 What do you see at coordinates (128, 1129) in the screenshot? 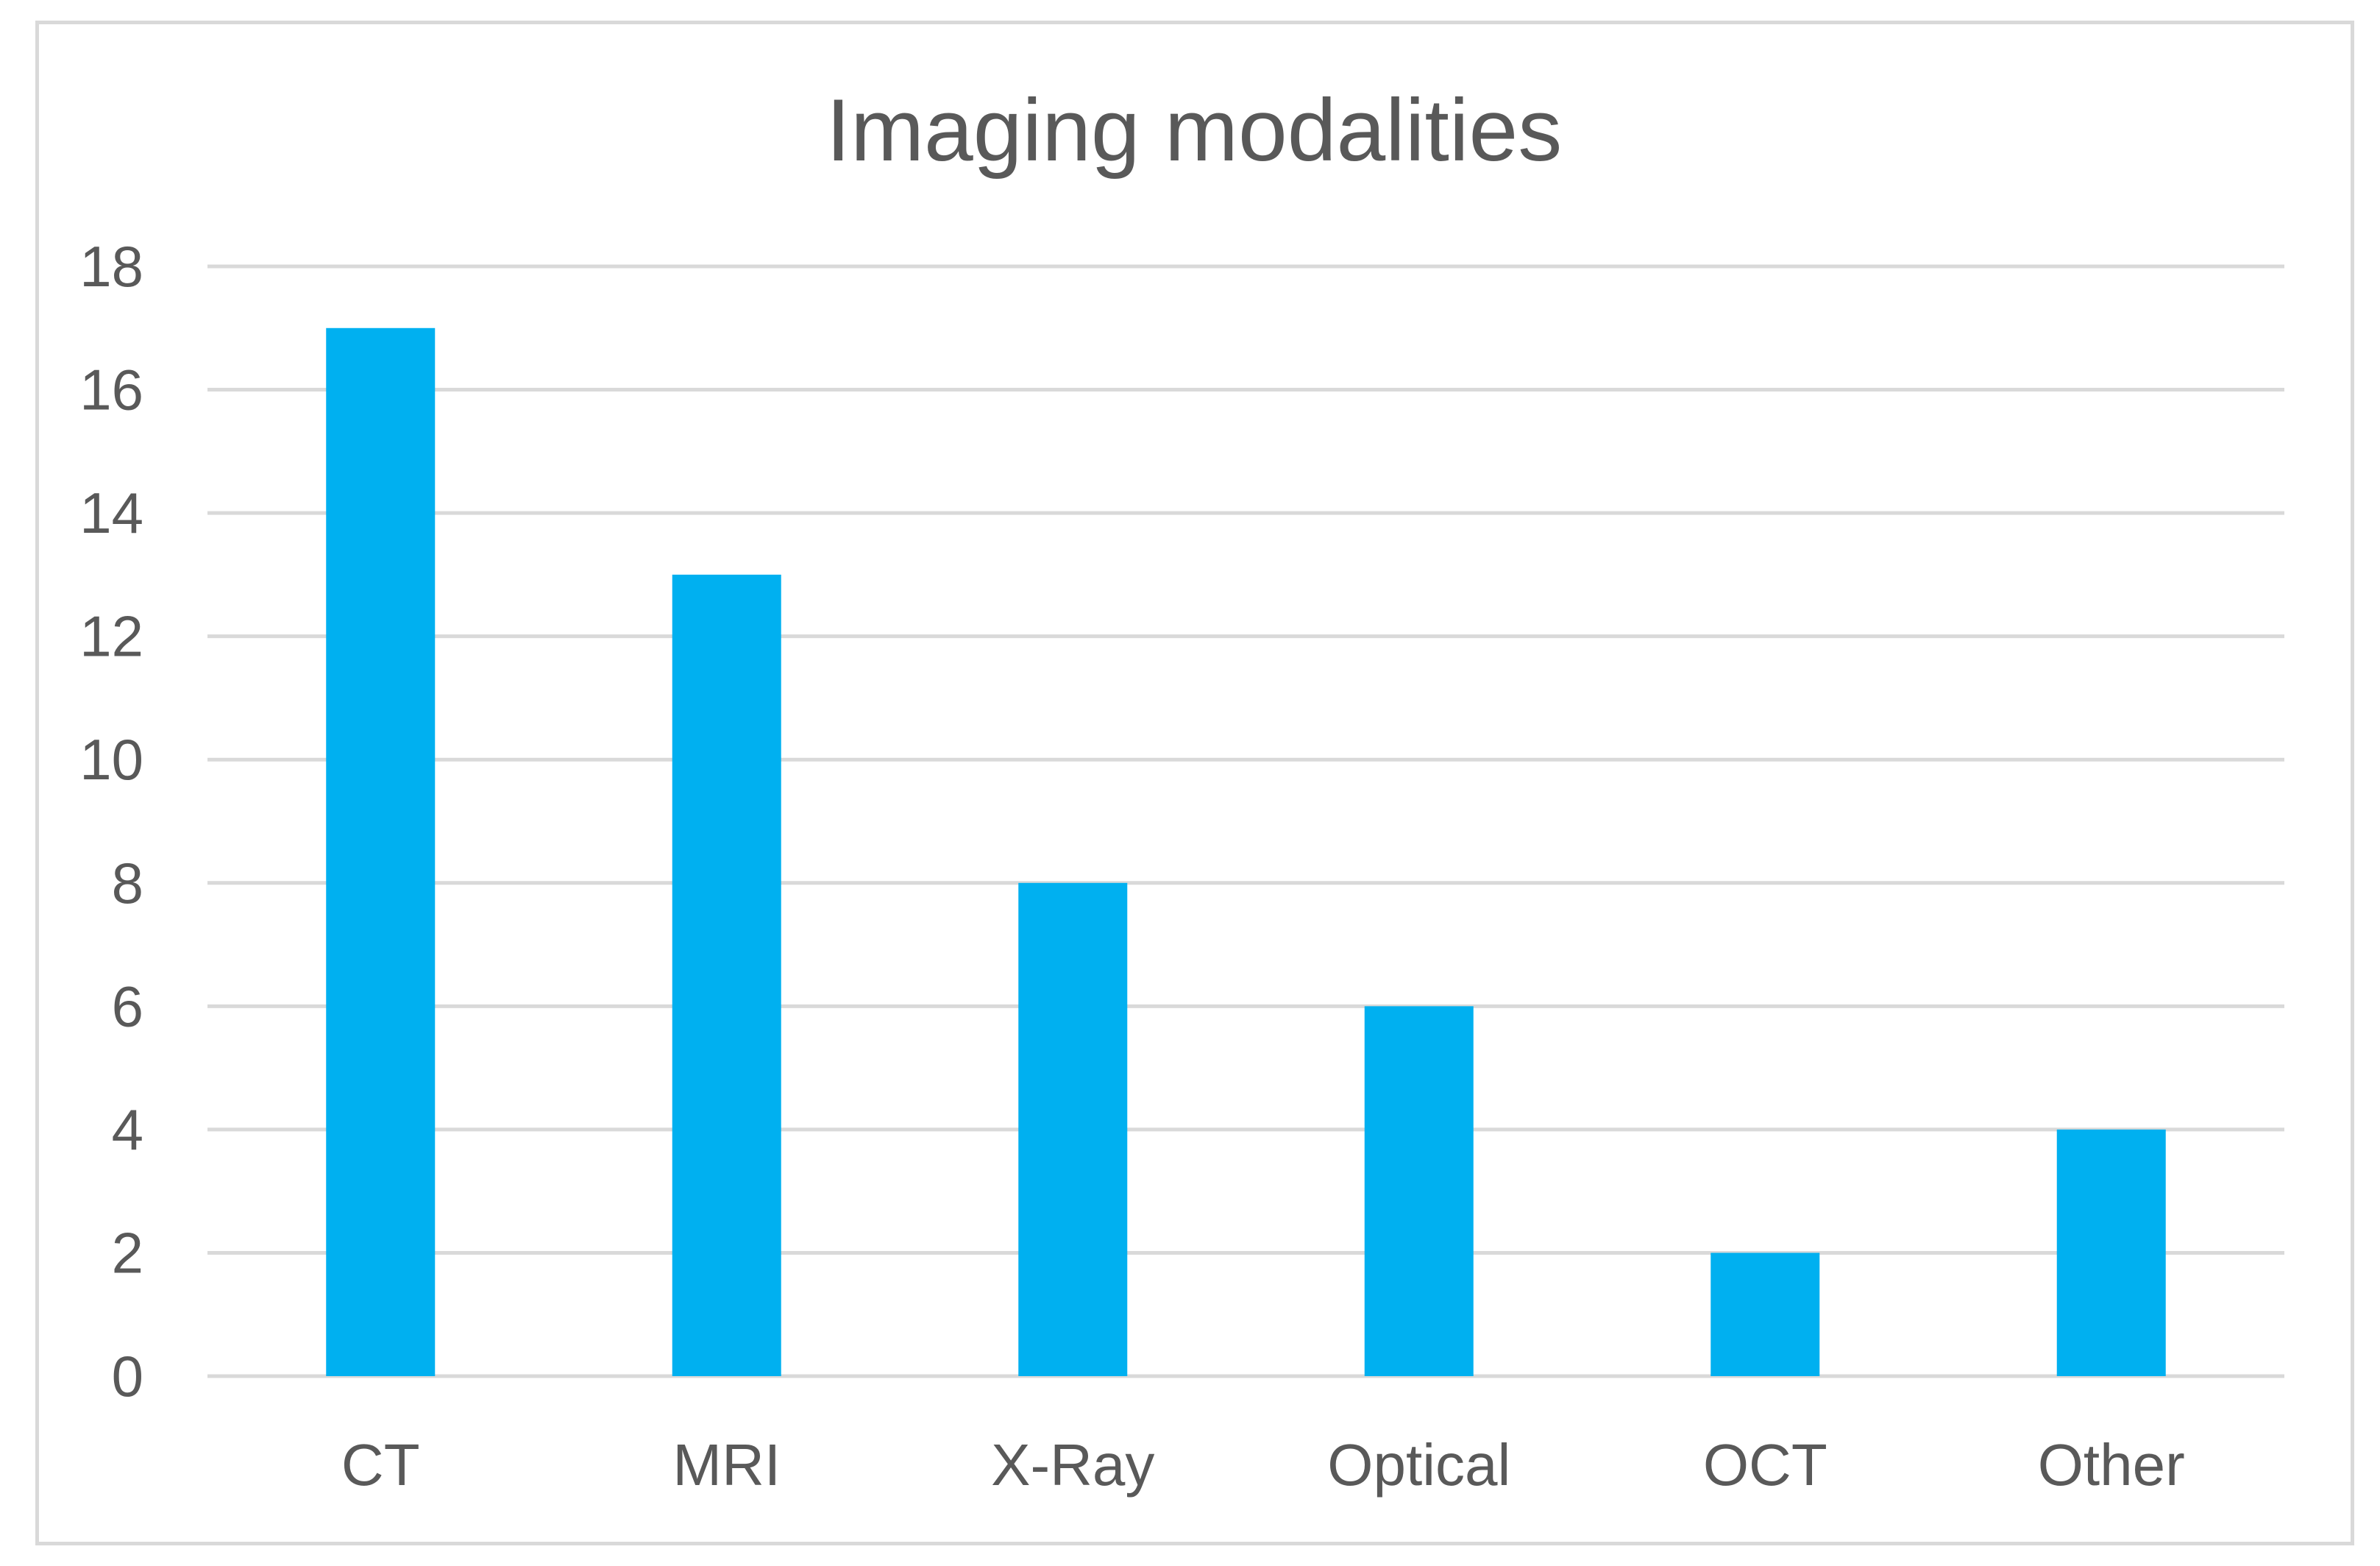
I see `y-tick-label: 4` at bounding box center [128, 1129].